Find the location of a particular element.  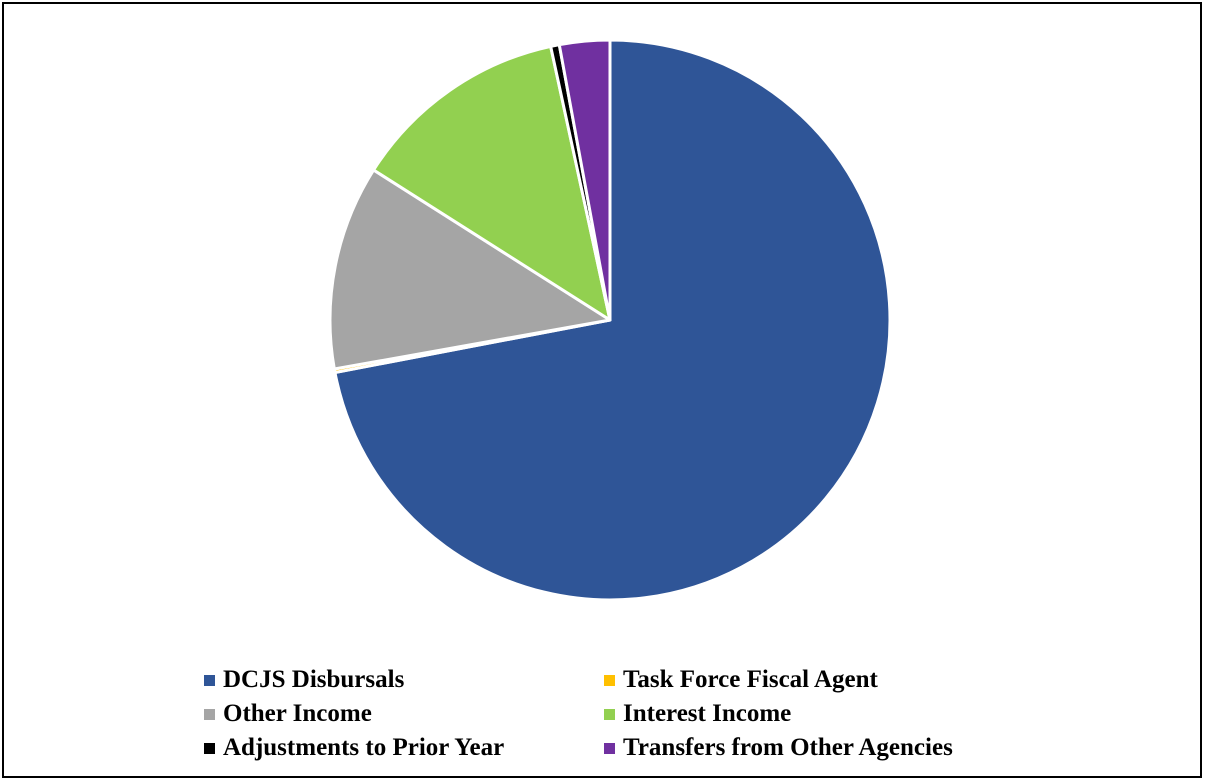

legend-label: Other Income is located at coordinates (297, 713).